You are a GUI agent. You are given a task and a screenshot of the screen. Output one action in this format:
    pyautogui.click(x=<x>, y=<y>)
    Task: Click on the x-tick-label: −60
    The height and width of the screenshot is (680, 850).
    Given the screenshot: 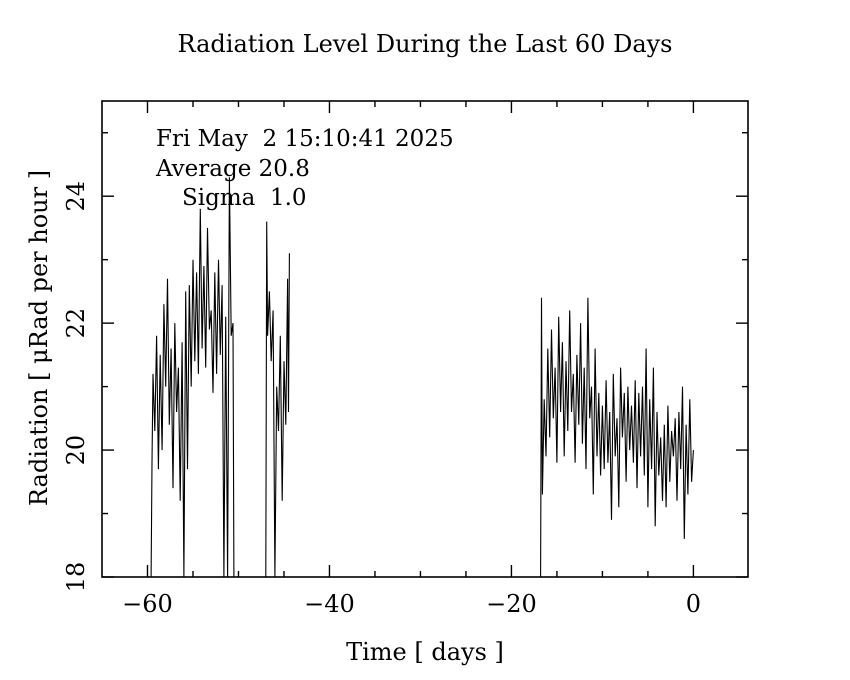 What is the action you would take?
    pyautogui.click(x=147, y=604)
    